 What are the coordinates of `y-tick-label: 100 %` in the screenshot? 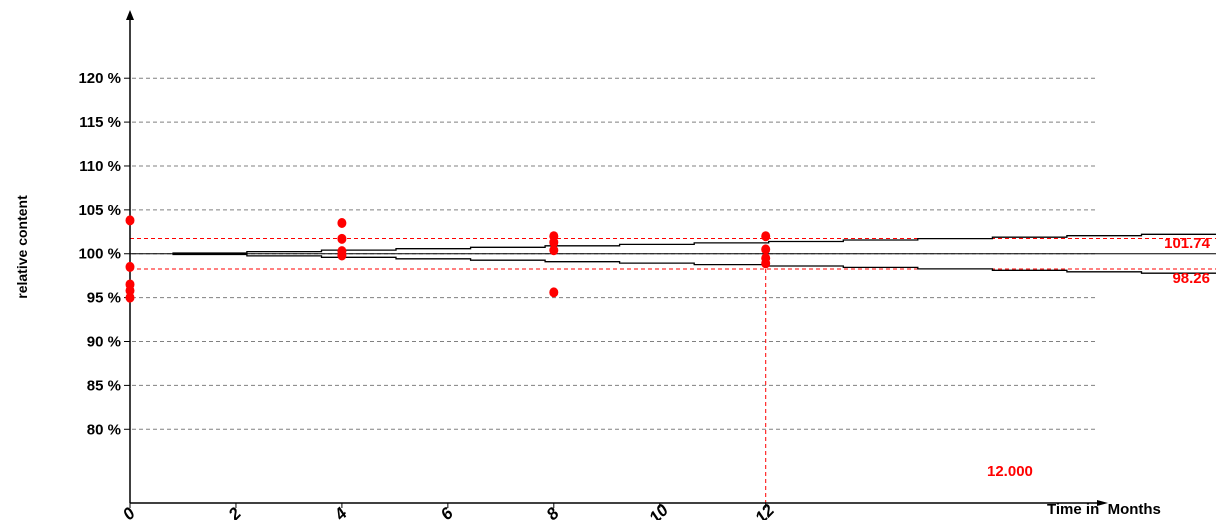 It's located at (99, 254).